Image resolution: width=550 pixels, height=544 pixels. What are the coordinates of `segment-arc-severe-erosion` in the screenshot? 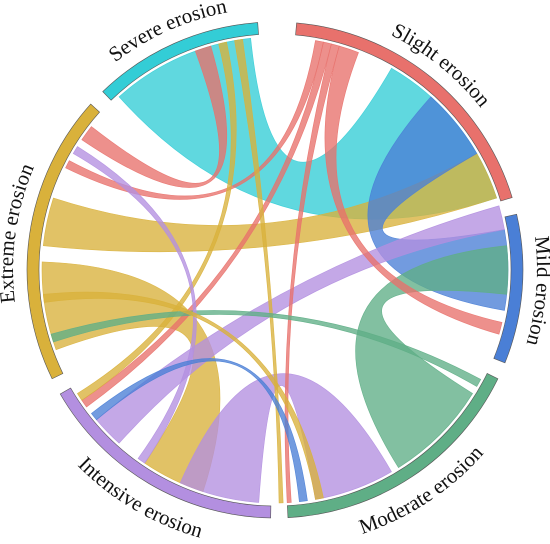 It's located at (180, 61).